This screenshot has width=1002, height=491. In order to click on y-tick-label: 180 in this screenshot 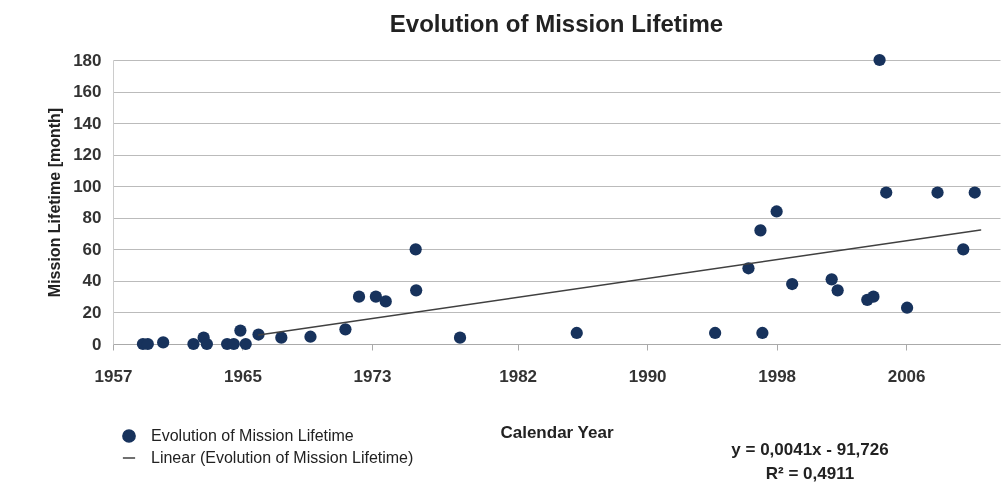, I will do `click(87, 60)`.